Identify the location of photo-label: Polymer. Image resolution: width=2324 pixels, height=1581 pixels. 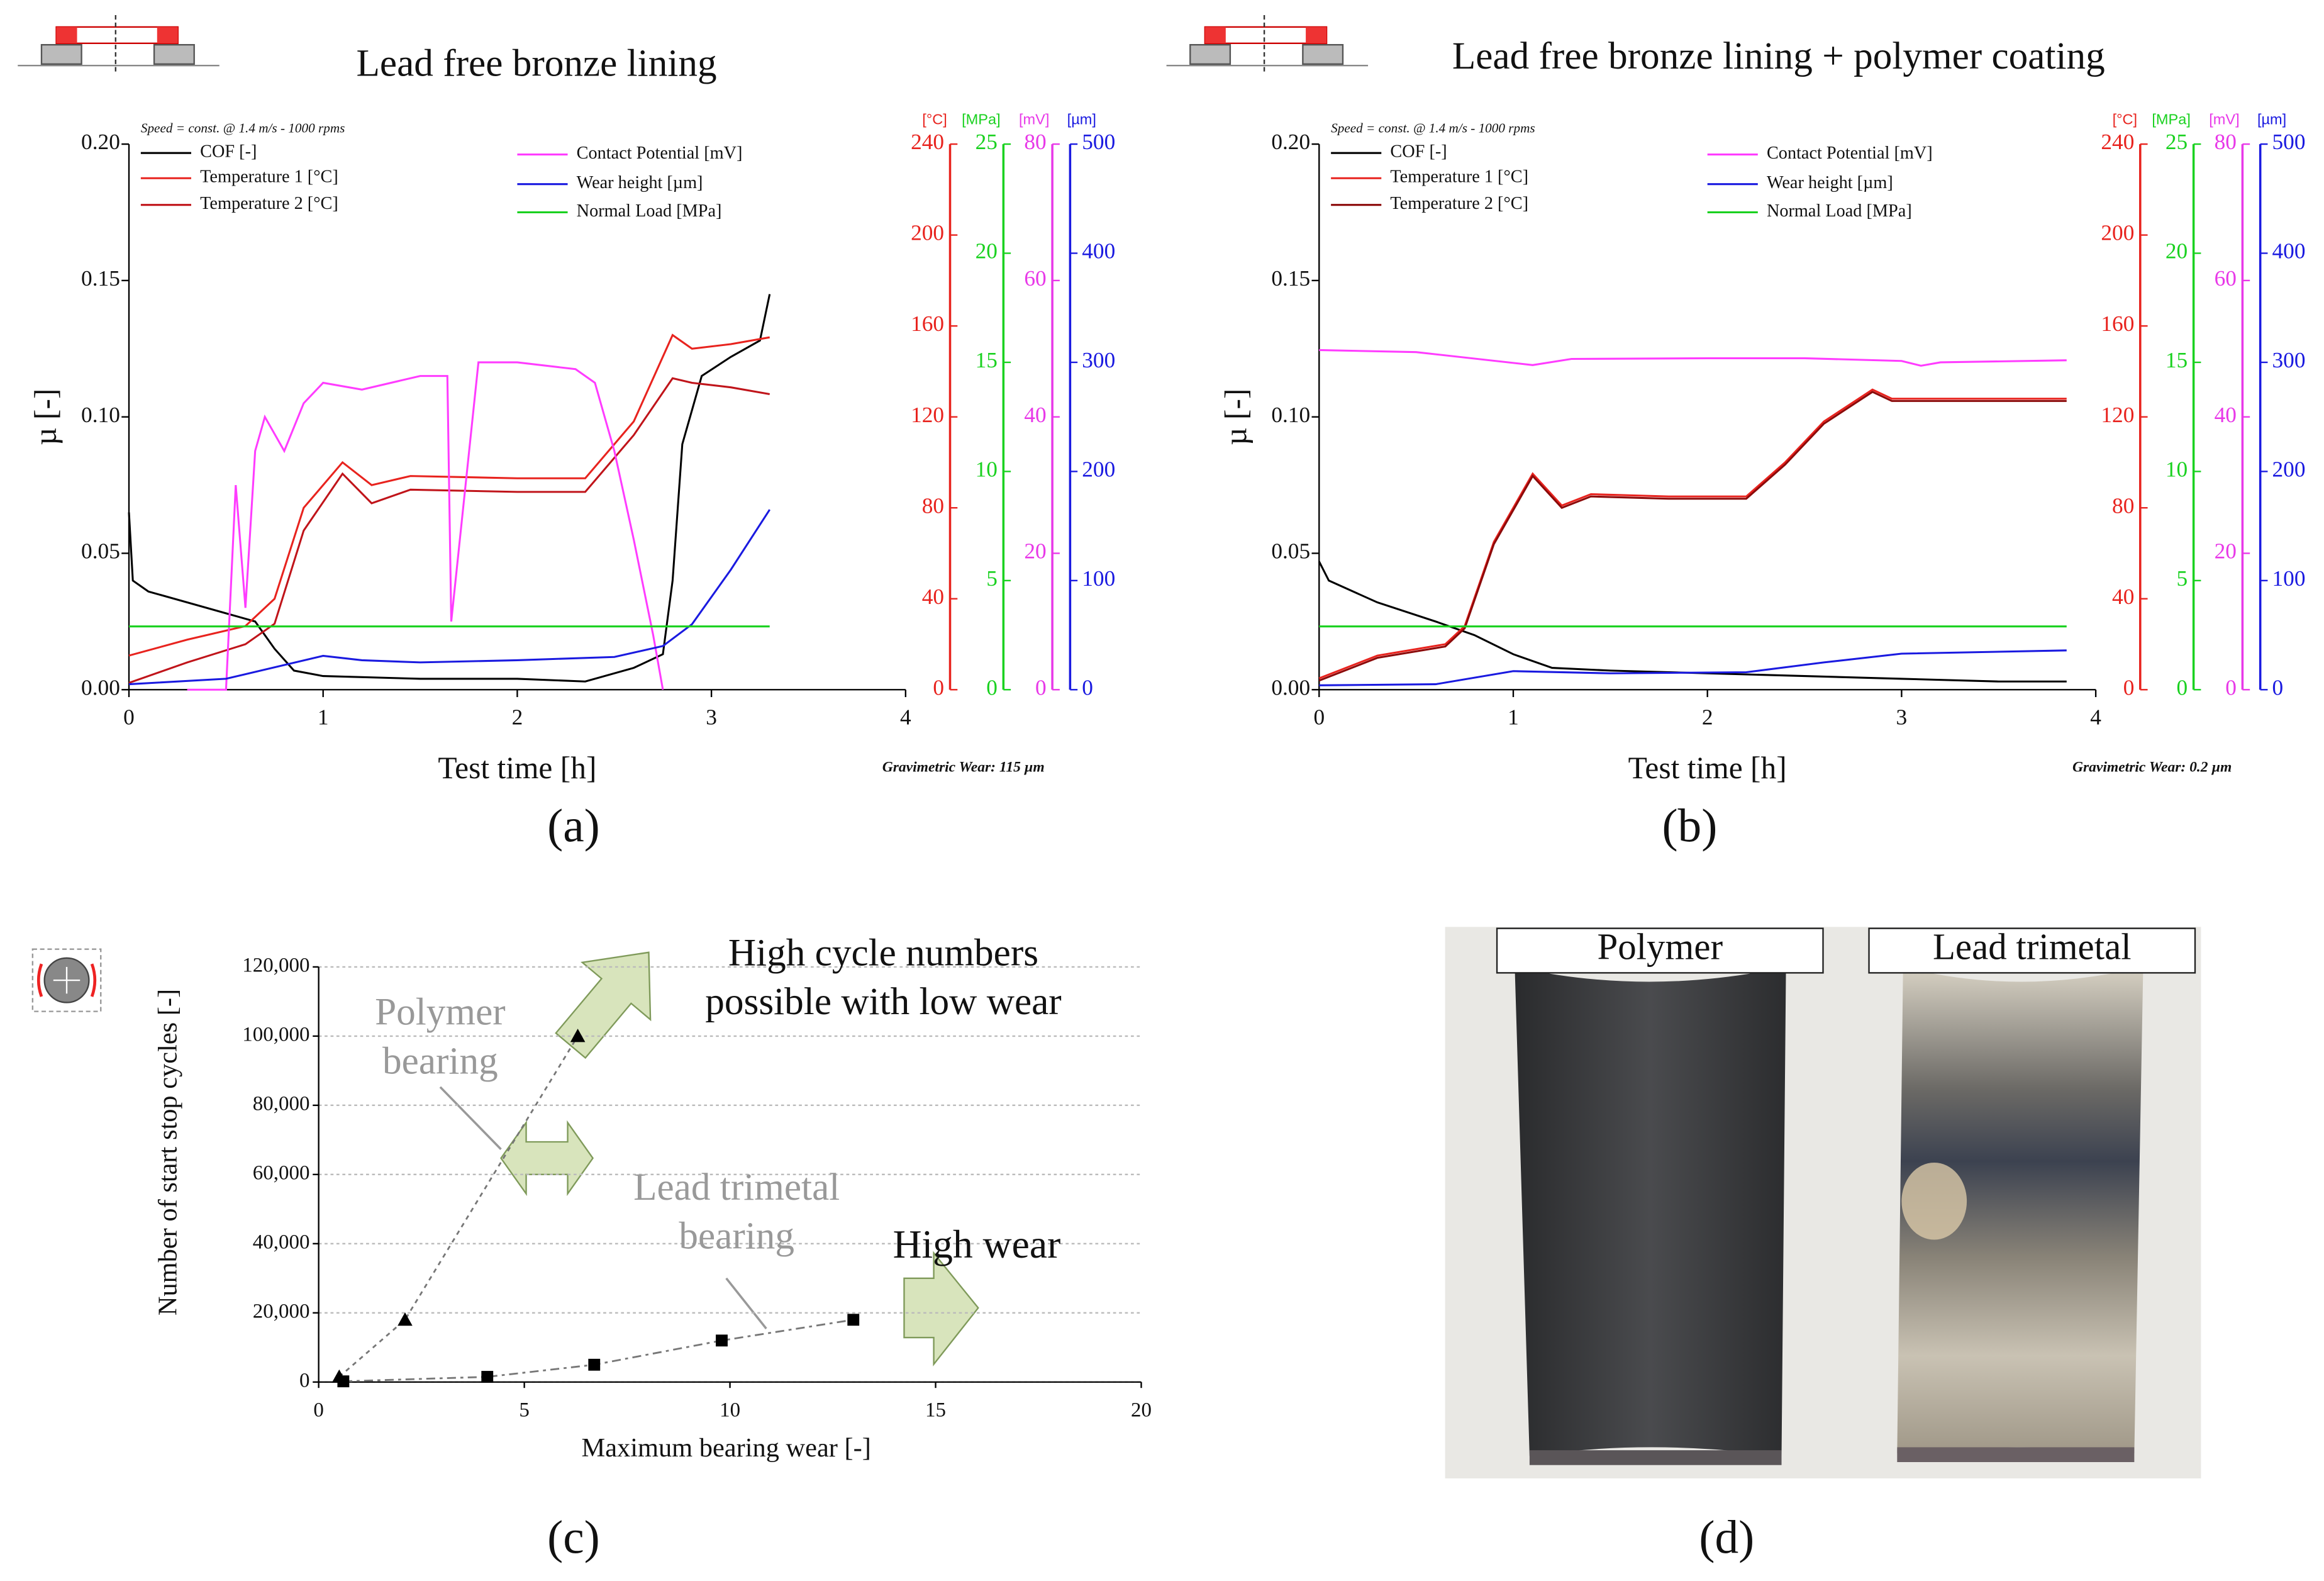
(1660, 948).